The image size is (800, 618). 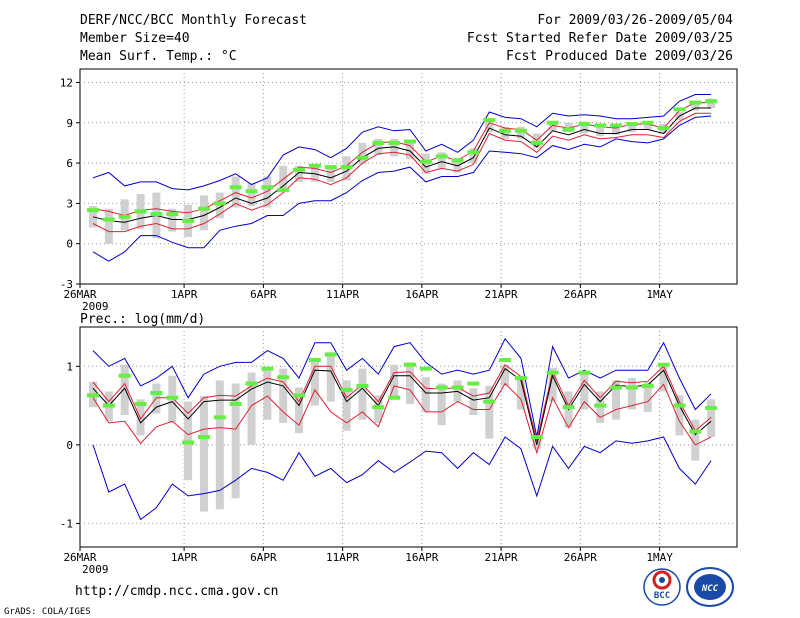 I want to click on ncc-logo-globe-icon, so click(x=710, y=587).